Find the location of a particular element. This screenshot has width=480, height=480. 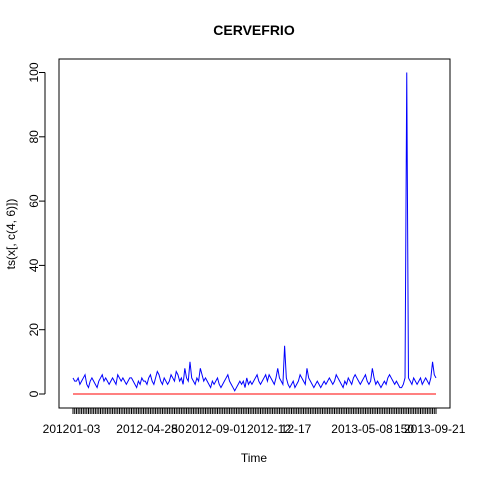

x-tick-label: 50 is located at coordinates (178, 429).